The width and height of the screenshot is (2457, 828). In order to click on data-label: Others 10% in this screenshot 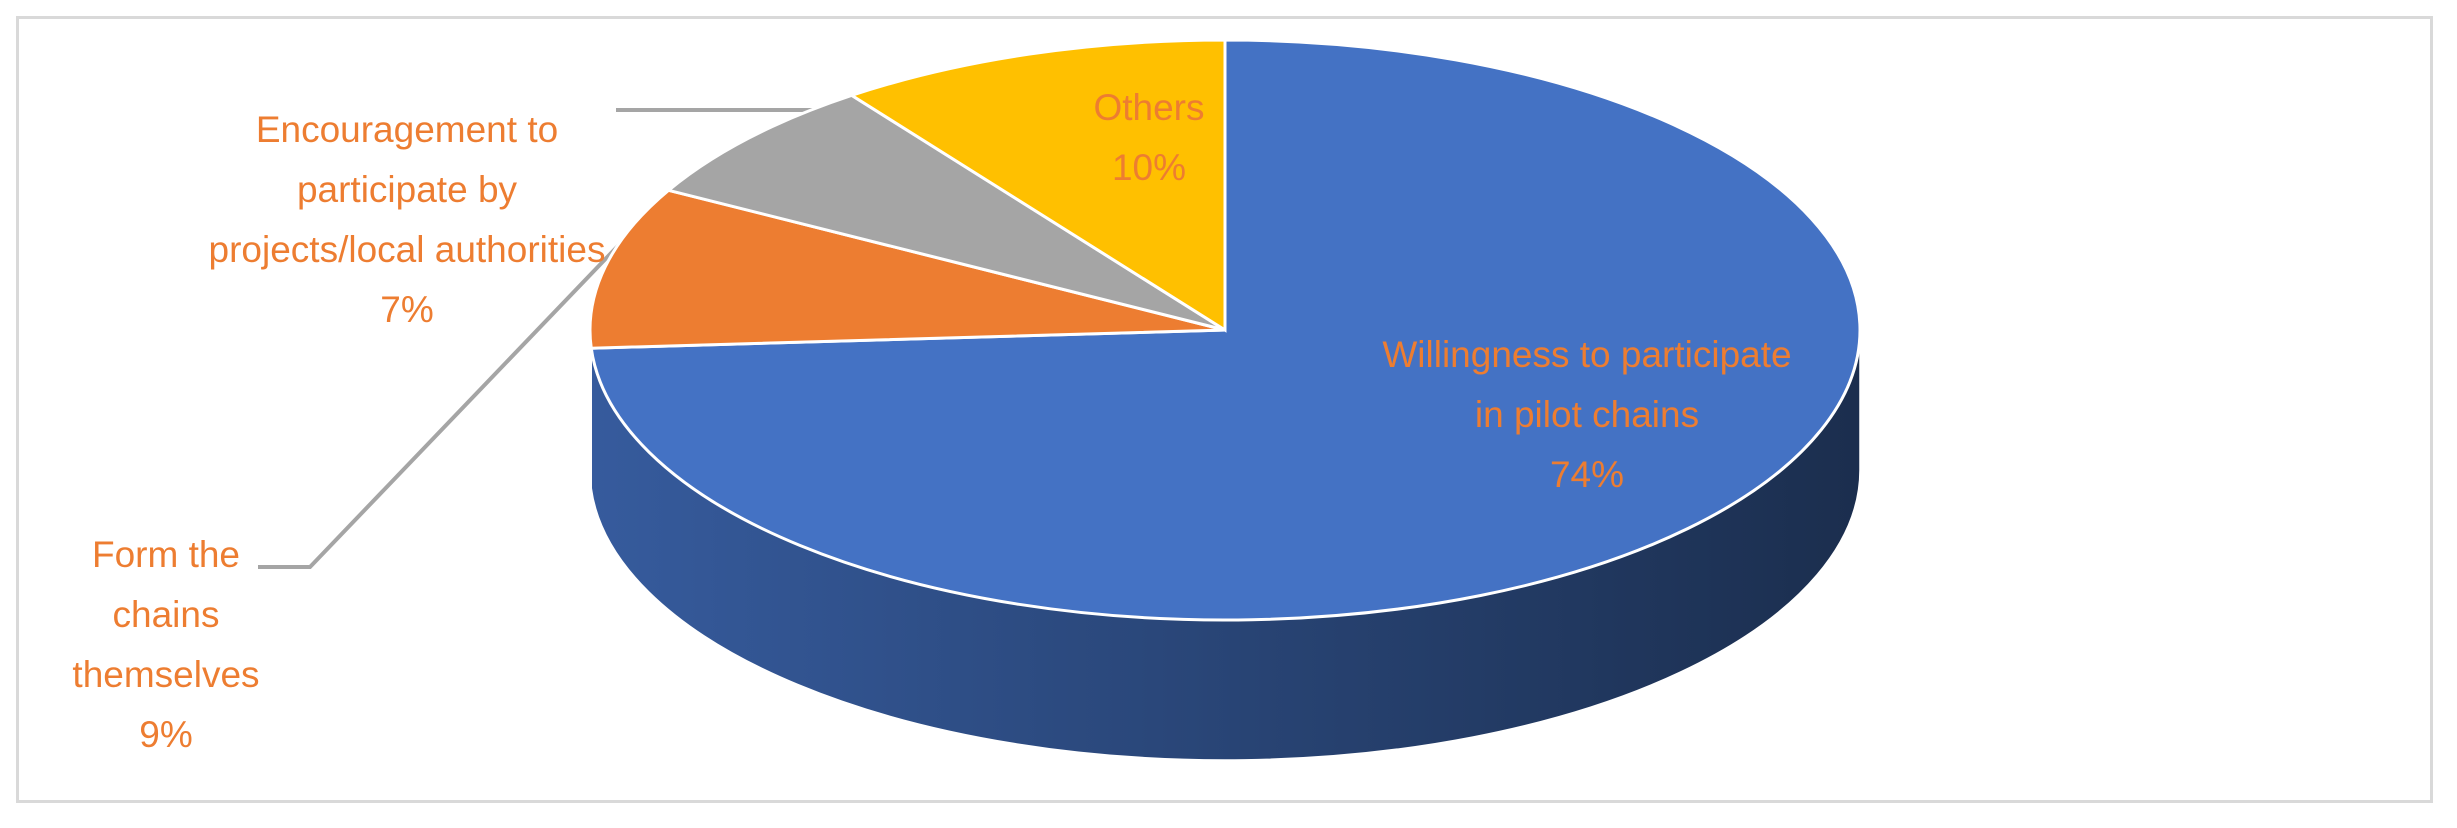, I will do `click(1149, 138)`.